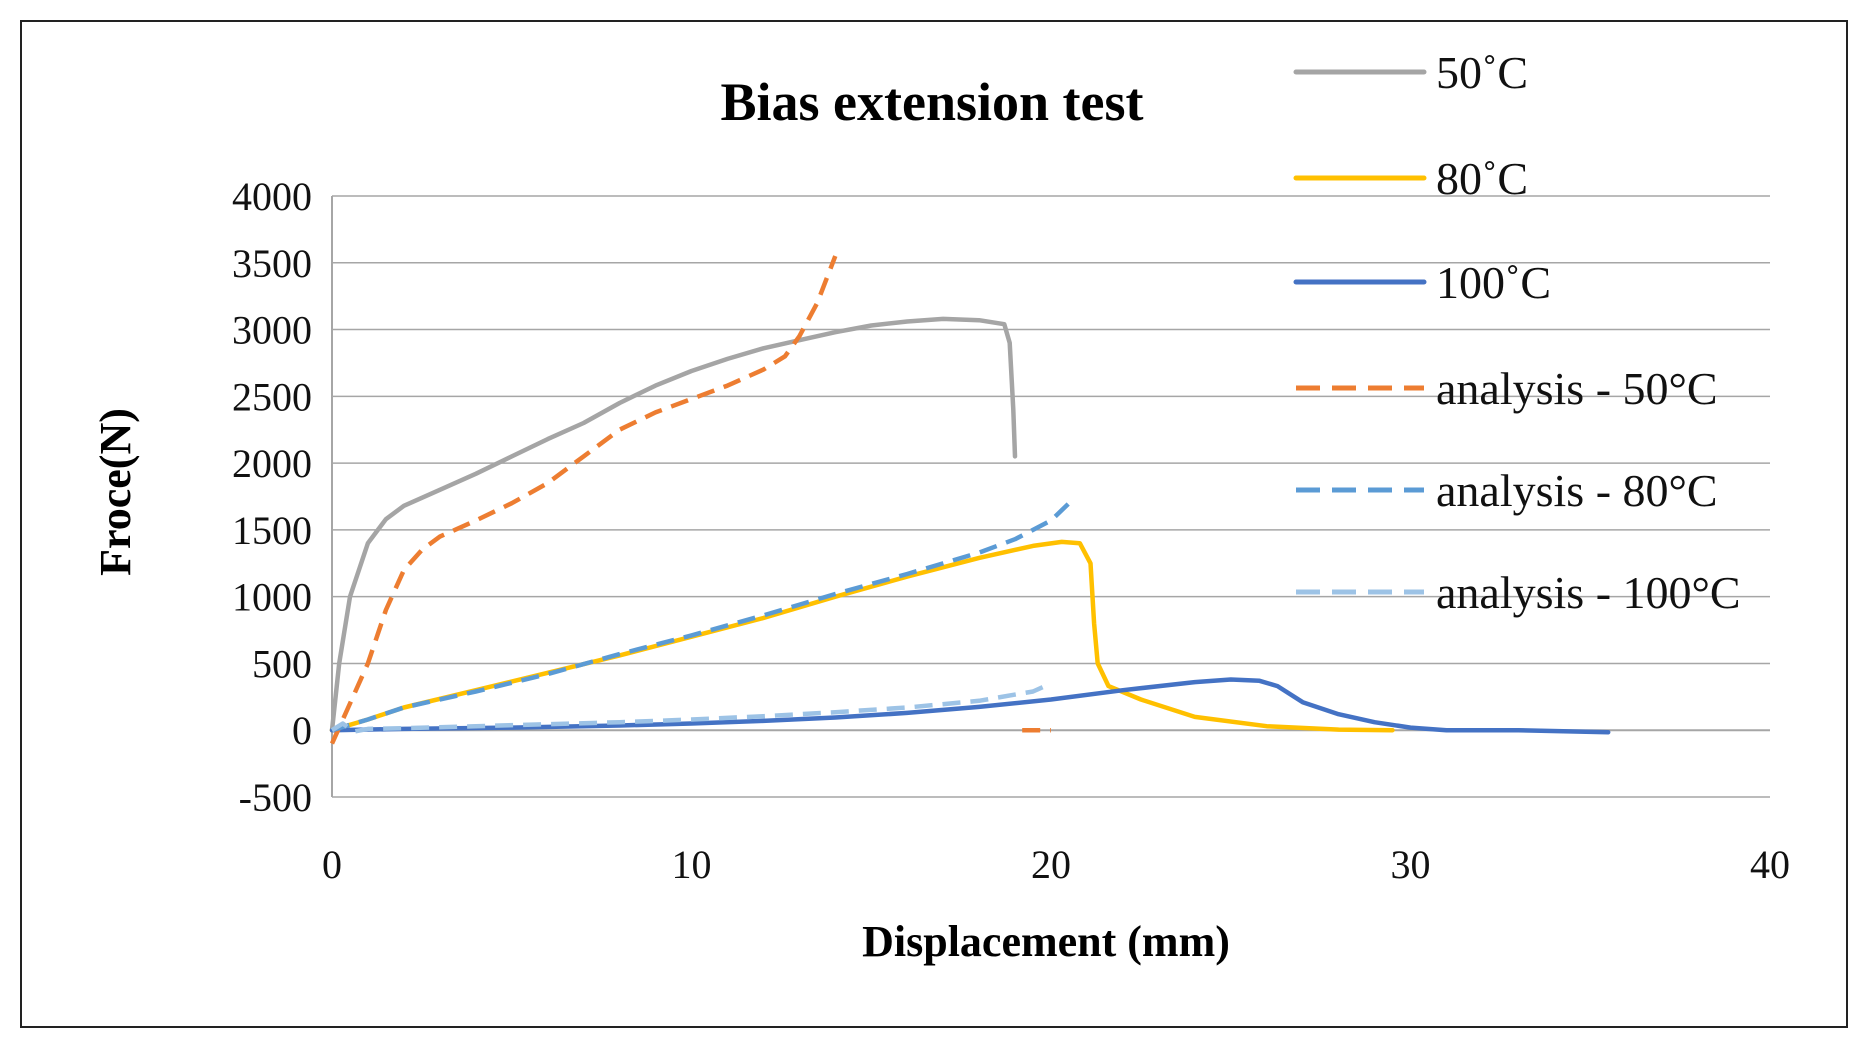 The height and width of the screenshot is (1054, 1871). Describe the element at coordinates (1577, 388) in the screenshot. I see `legend-label-analysis-50-c: analysis - 50°C` at that location.